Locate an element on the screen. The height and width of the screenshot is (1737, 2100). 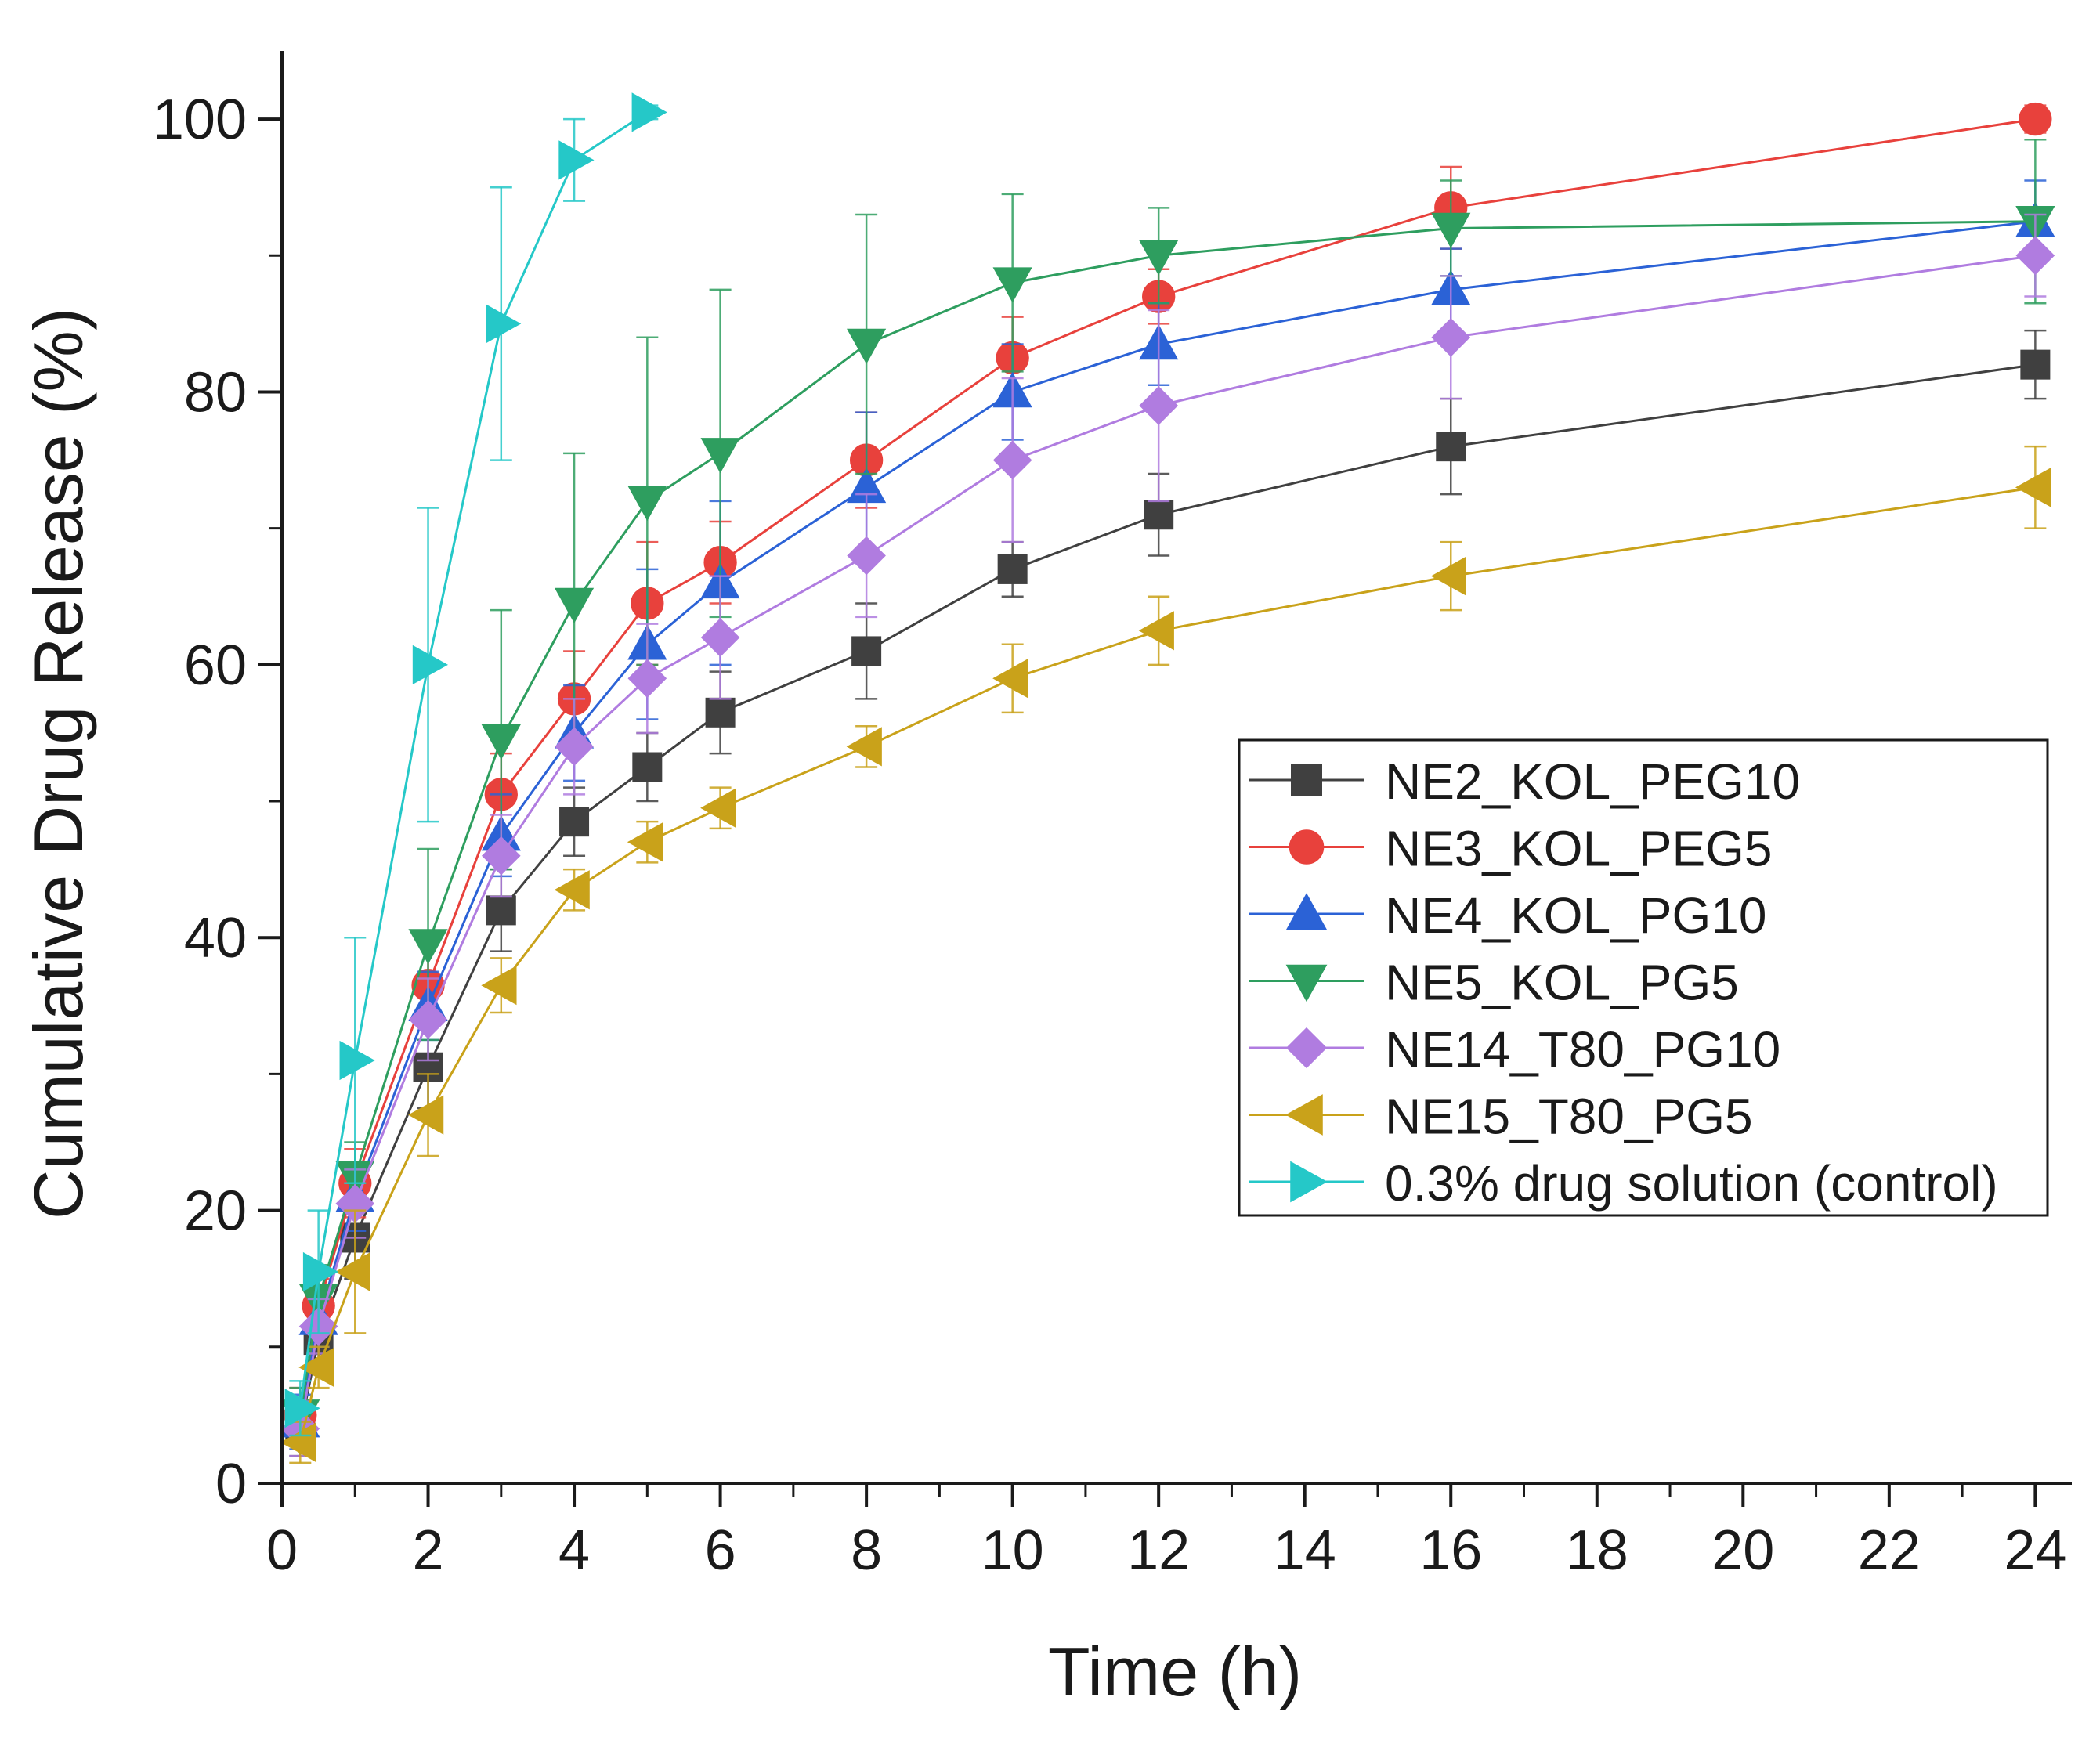
legend-label: NE14_T80_PG10 is located at coordinates (1582, 1049).